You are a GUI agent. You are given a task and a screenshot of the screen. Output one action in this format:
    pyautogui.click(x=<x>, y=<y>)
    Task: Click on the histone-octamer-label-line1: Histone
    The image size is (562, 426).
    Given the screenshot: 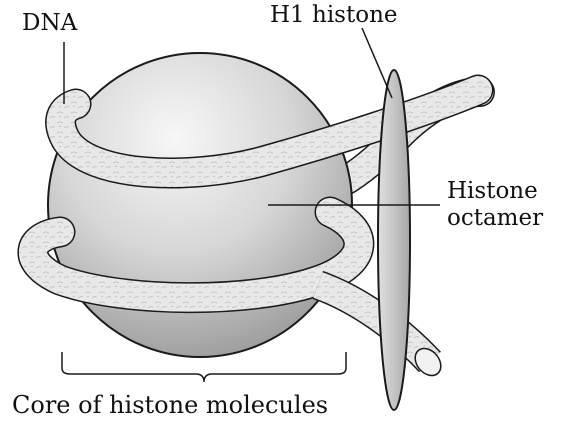 What is the action you would take?
    pyautogui.click(x=492, y=191)
    